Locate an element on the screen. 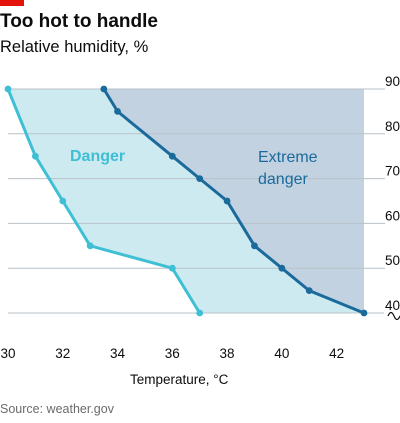  axis-break-icon is located at coordinates (393, 316).